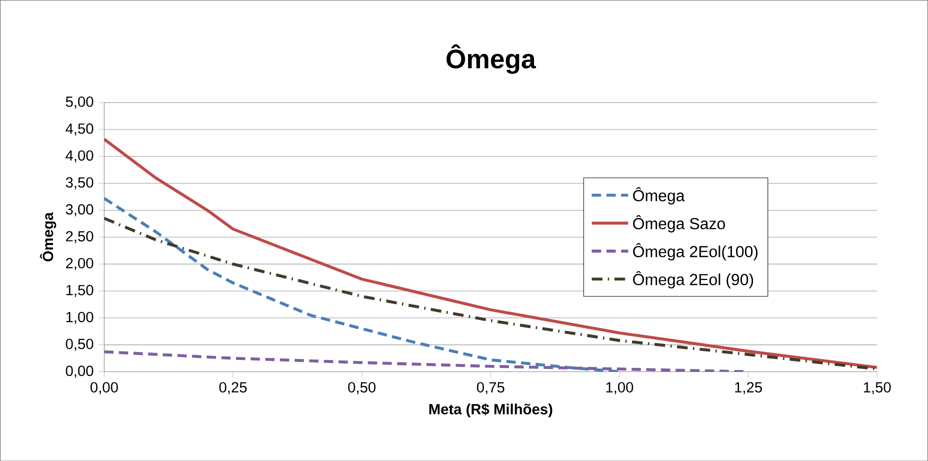 The image size is (928, 461). Describe the element at coordinates (104, 388) in the screenshot. I see `x-tick-label: 0,00` at that location.